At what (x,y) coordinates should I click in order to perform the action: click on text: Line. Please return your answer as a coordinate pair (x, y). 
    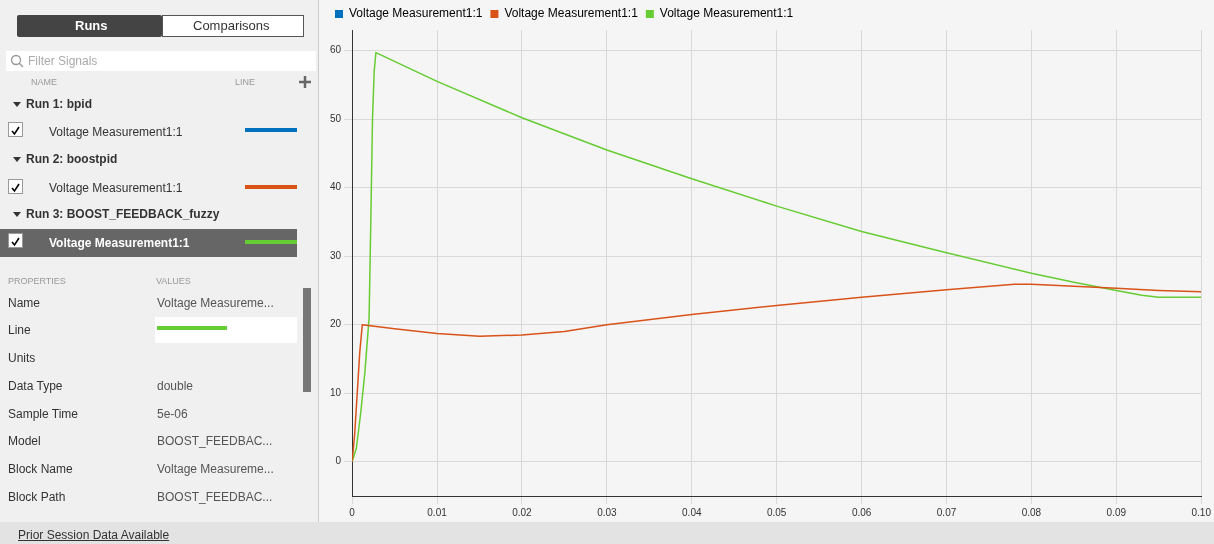
    Looking at the image, I should click on (19, 330).